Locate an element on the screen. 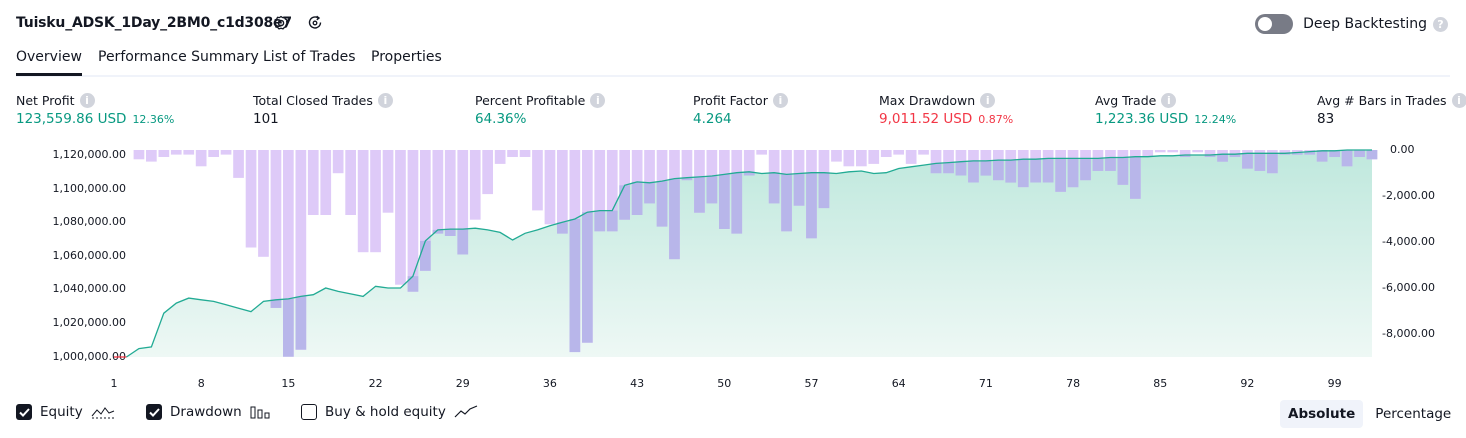  legend-buy-hold: Buy & hold equity is located at coordinates (389, 412).